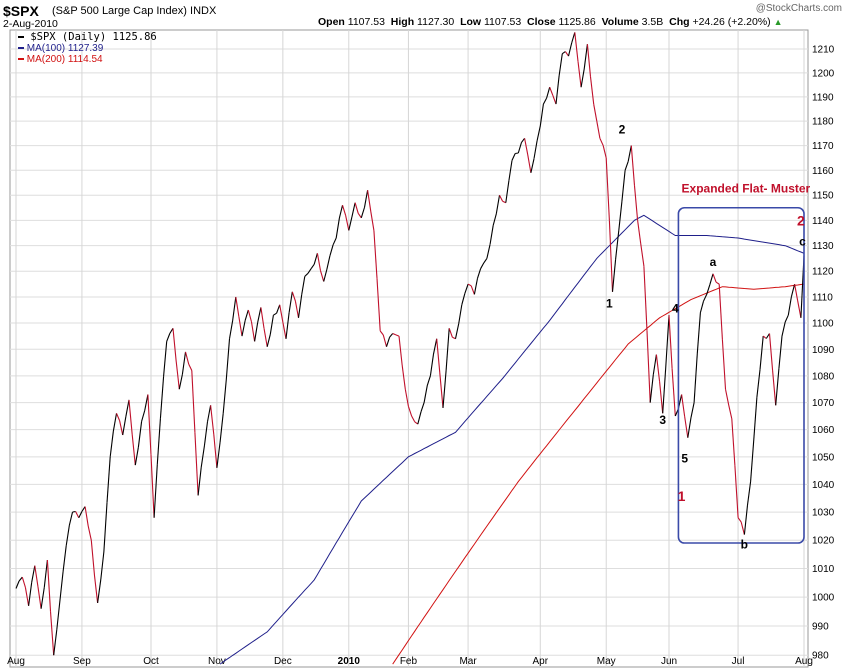  I want to click on legend-item-ma100: MA(100) 1127.39, so click(60, 48).